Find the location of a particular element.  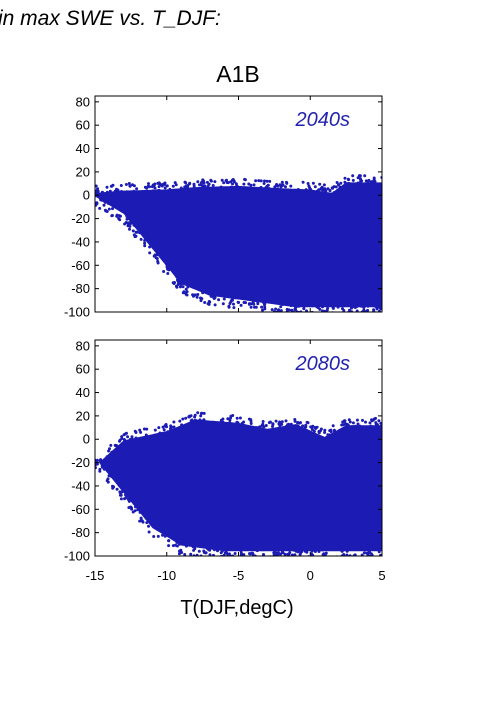

y-tick-label: 40 is located at coordinates (83, 148).